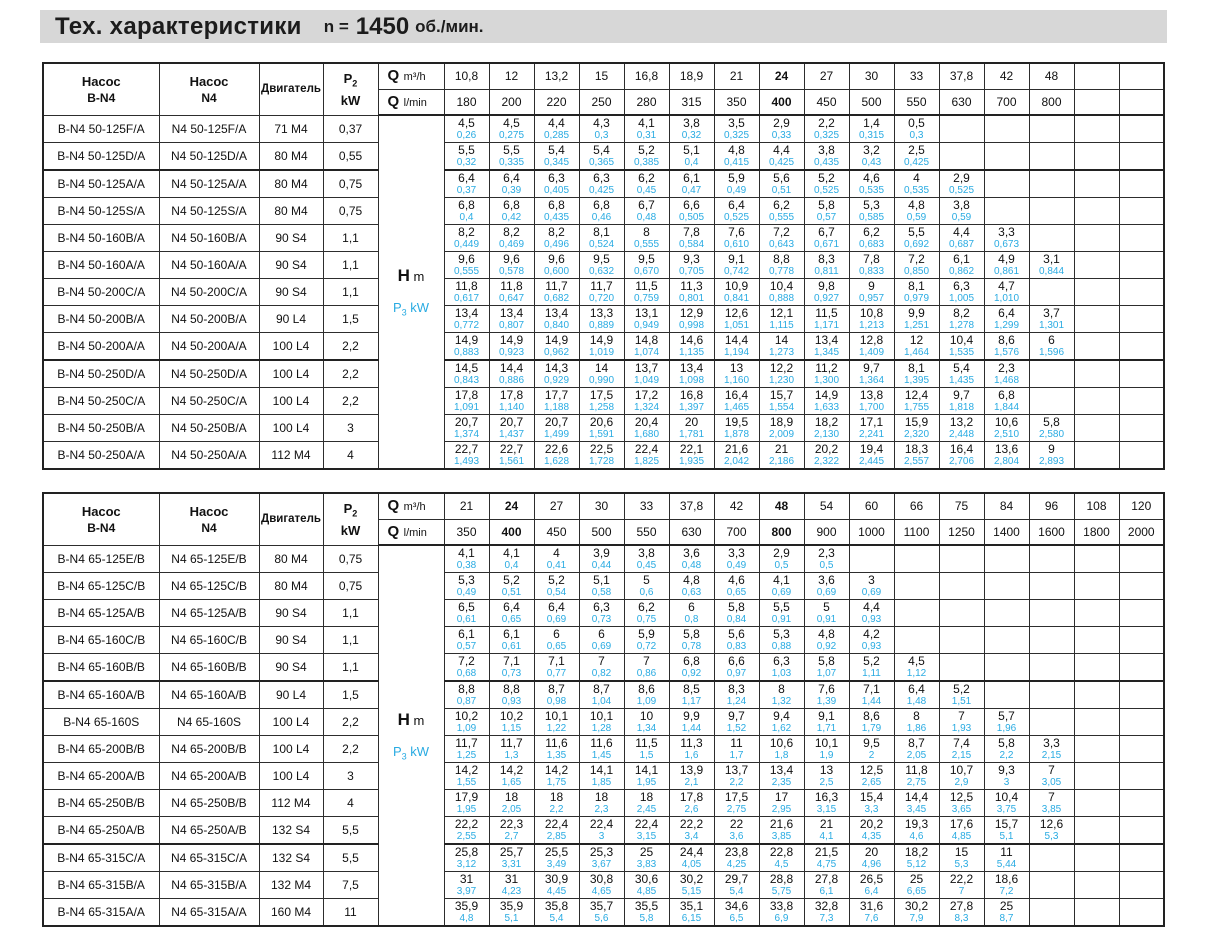 The image size is (1208, 938). What do you see at coordinates (916, 76) in the screenshot?
I see `q-value: 33` at bounding box center [916, 76].